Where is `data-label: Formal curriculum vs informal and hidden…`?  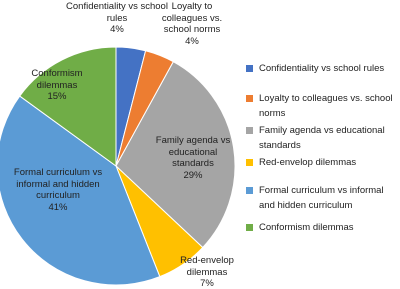 data-label: Formal curriculum vs informal and hidden… is located at coordinates (58, 190).